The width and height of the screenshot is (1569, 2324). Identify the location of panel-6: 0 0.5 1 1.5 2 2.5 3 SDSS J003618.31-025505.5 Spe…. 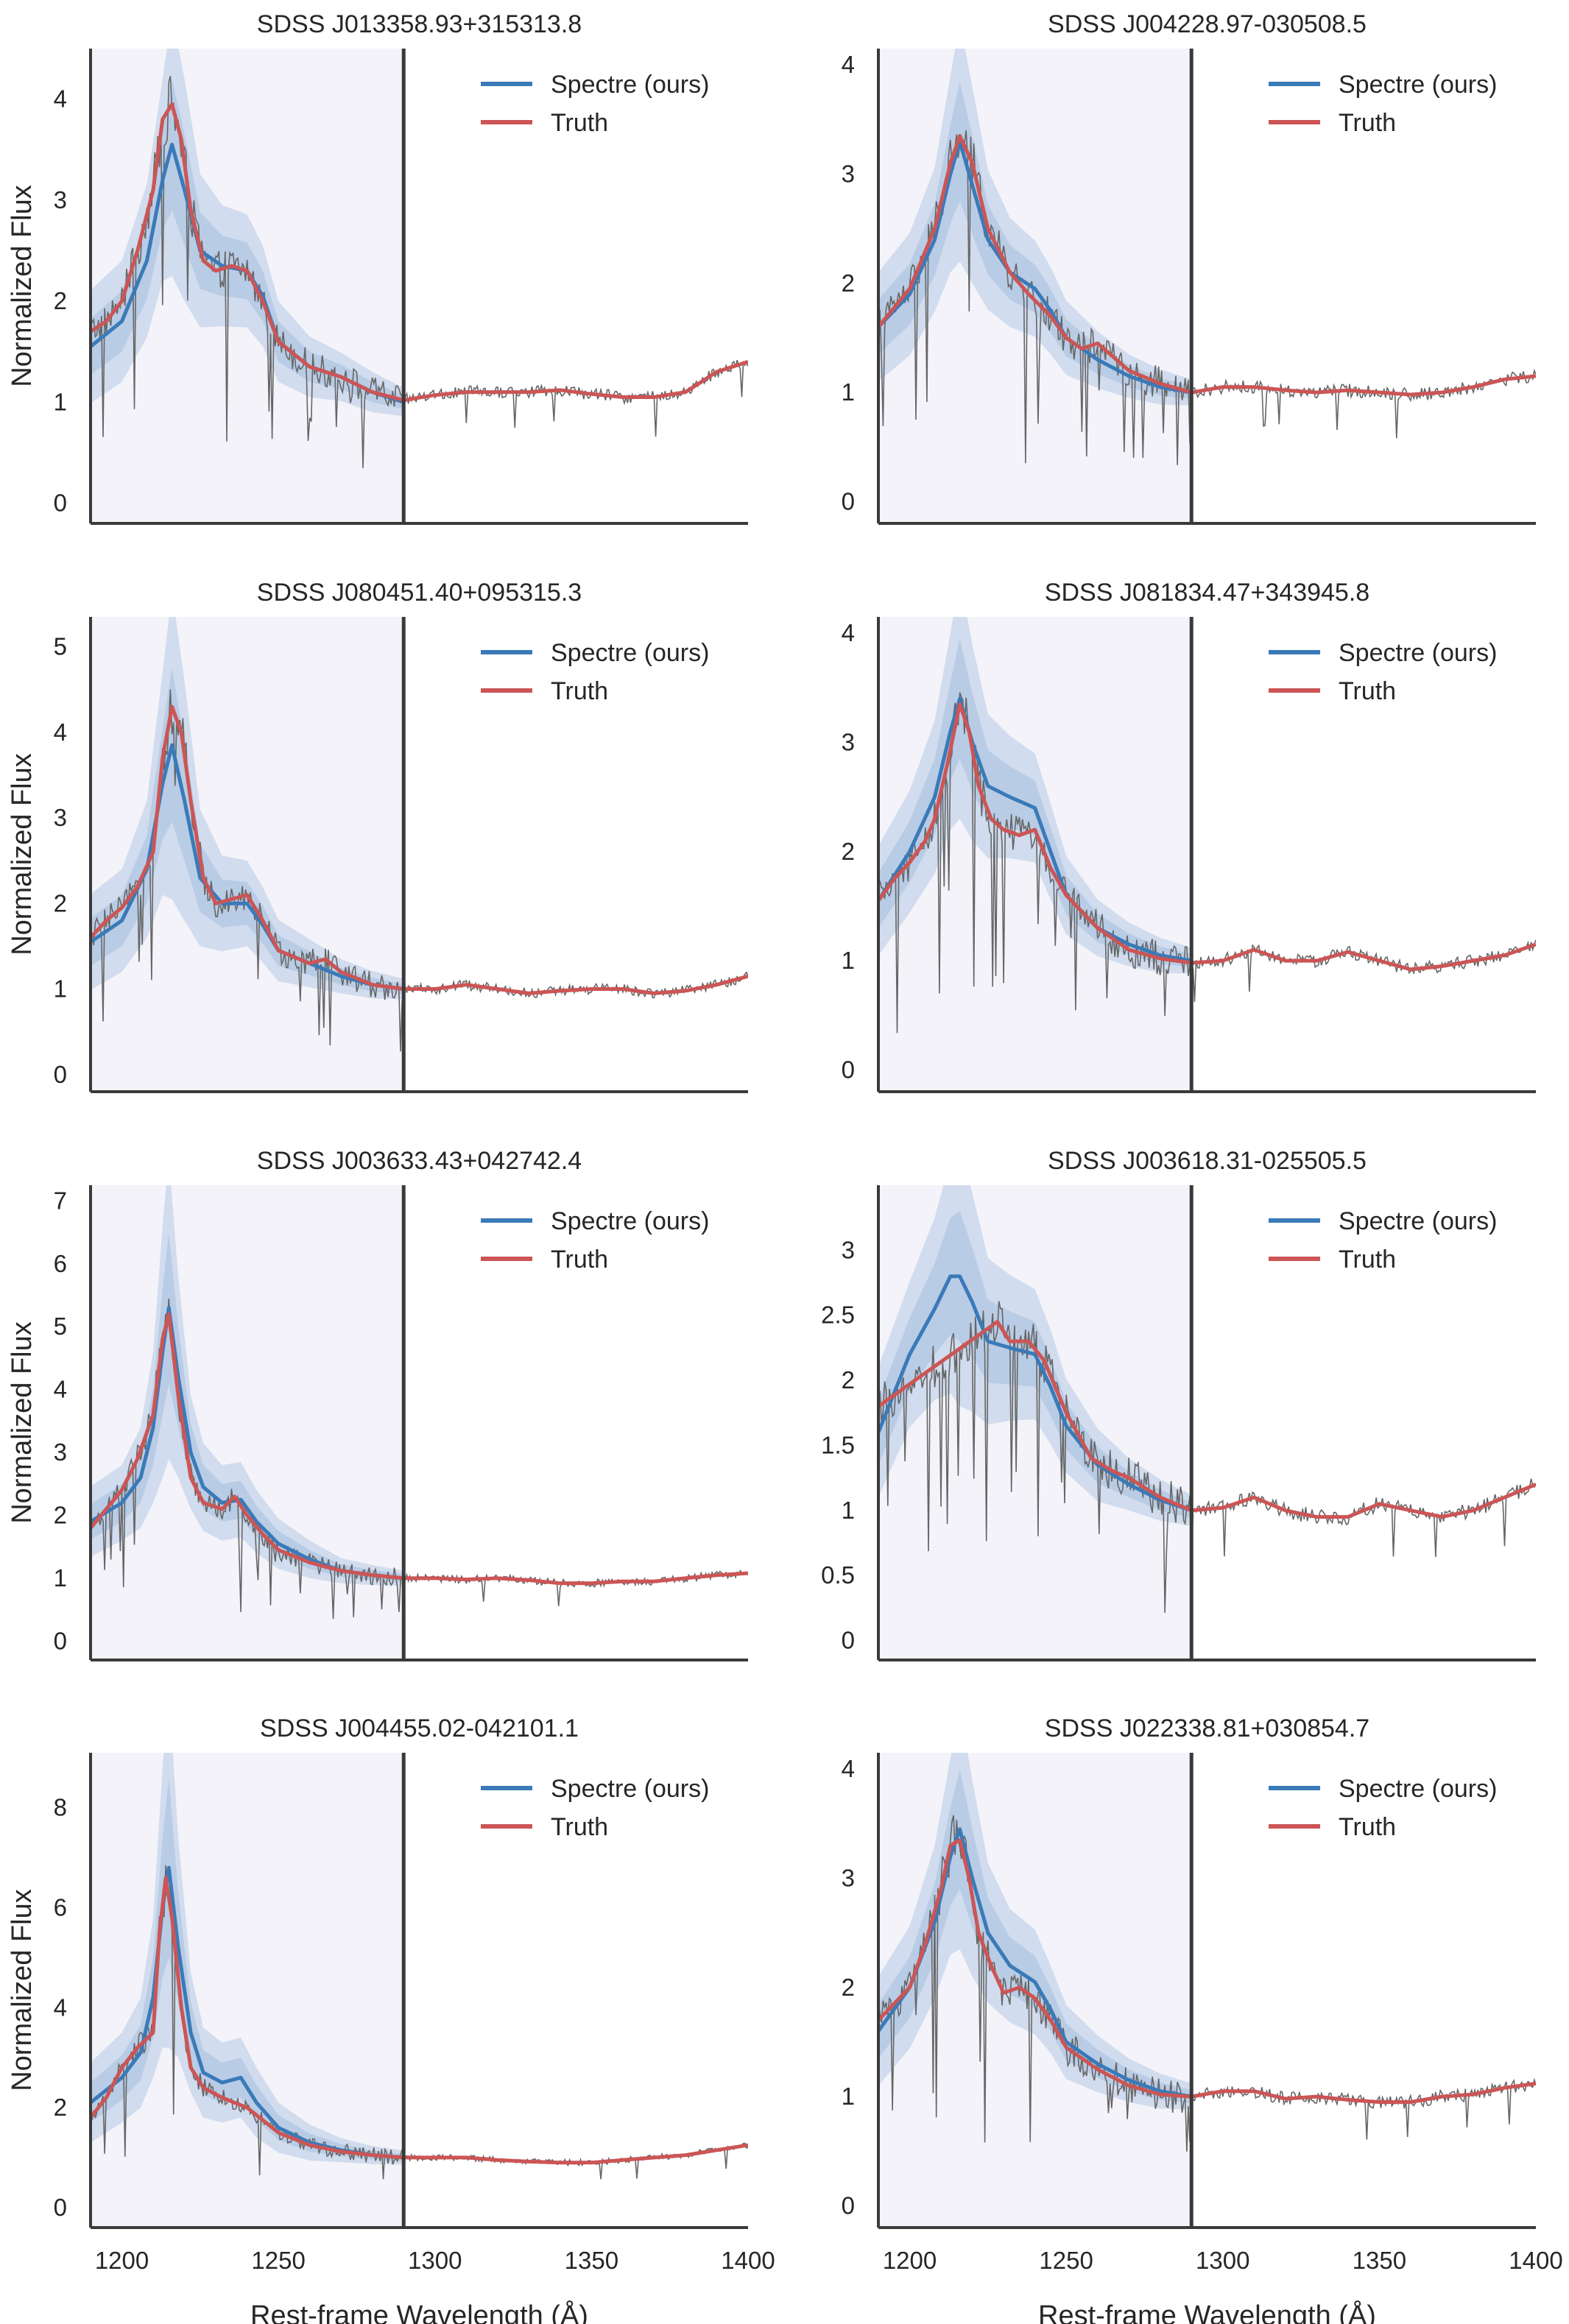
(1178, 1404).